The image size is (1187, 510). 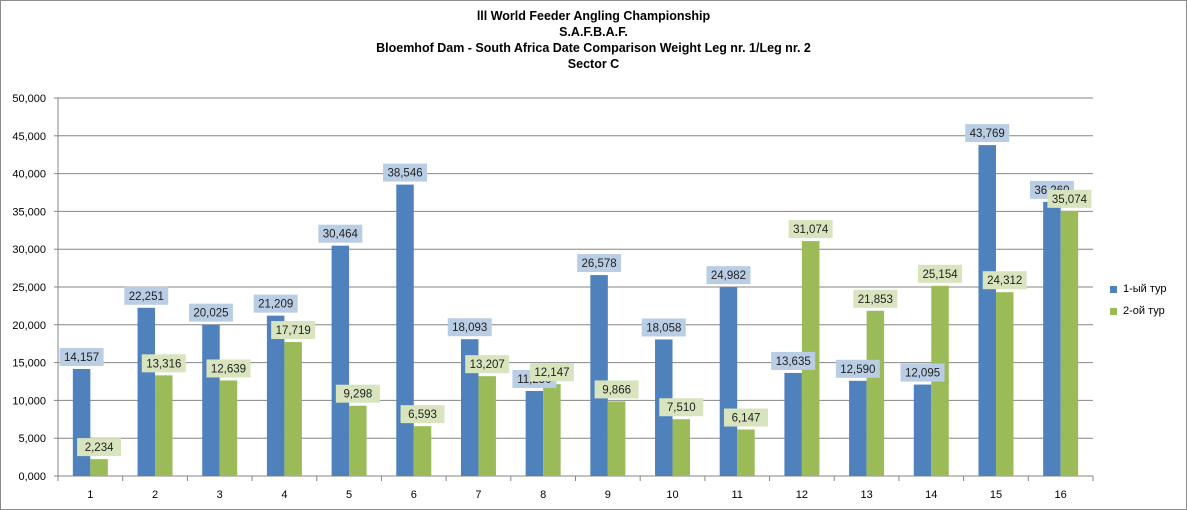 I want to click on data-label: 30,464, so click(x=341, y=235).